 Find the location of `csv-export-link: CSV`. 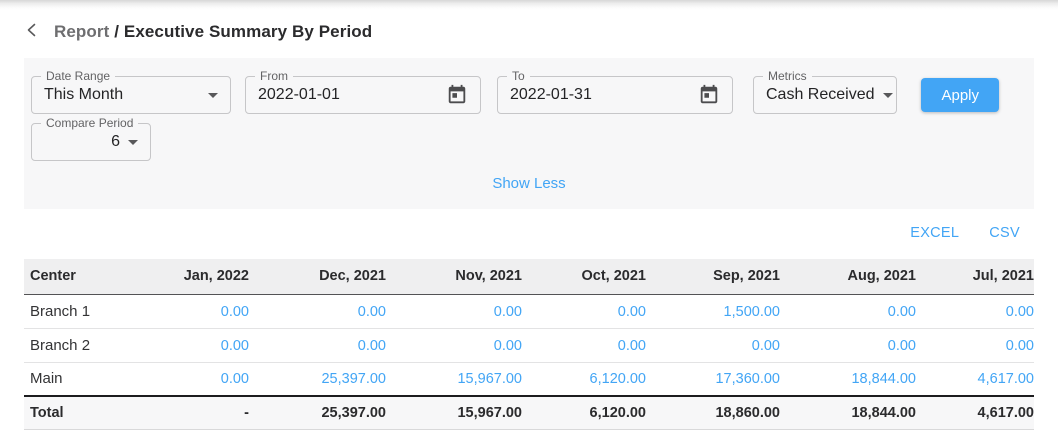

csv-export-link: CSV is located at coordinates (1004, 233).